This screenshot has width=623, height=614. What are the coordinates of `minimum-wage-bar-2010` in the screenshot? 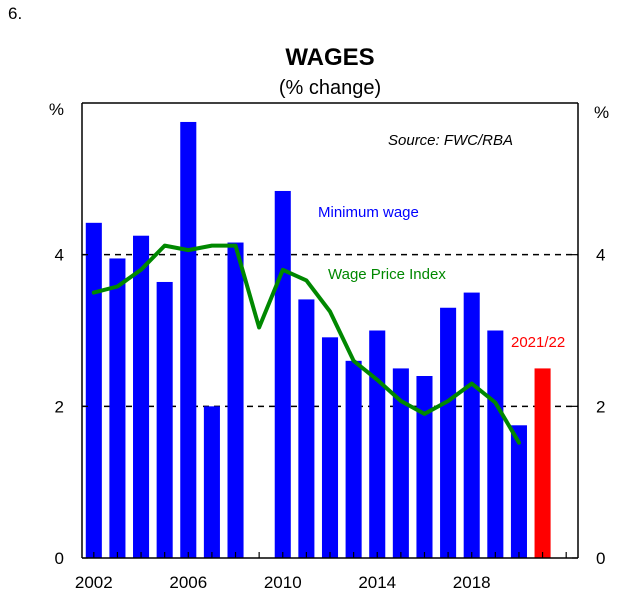 It's located at (282, 374).